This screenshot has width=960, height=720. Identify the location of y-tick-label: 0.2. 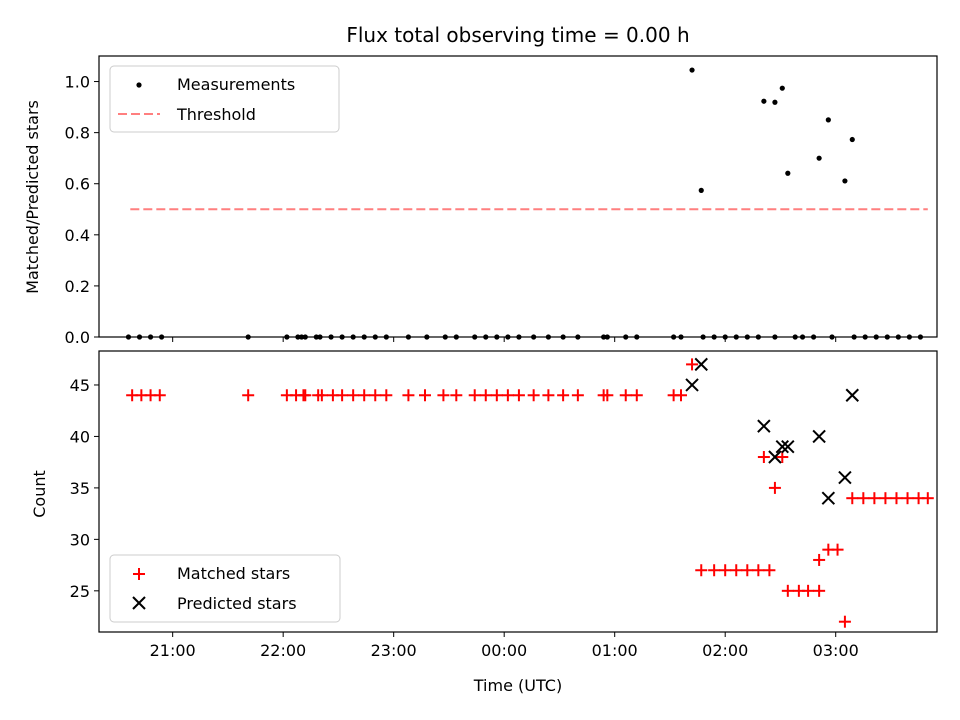
(77, 286).